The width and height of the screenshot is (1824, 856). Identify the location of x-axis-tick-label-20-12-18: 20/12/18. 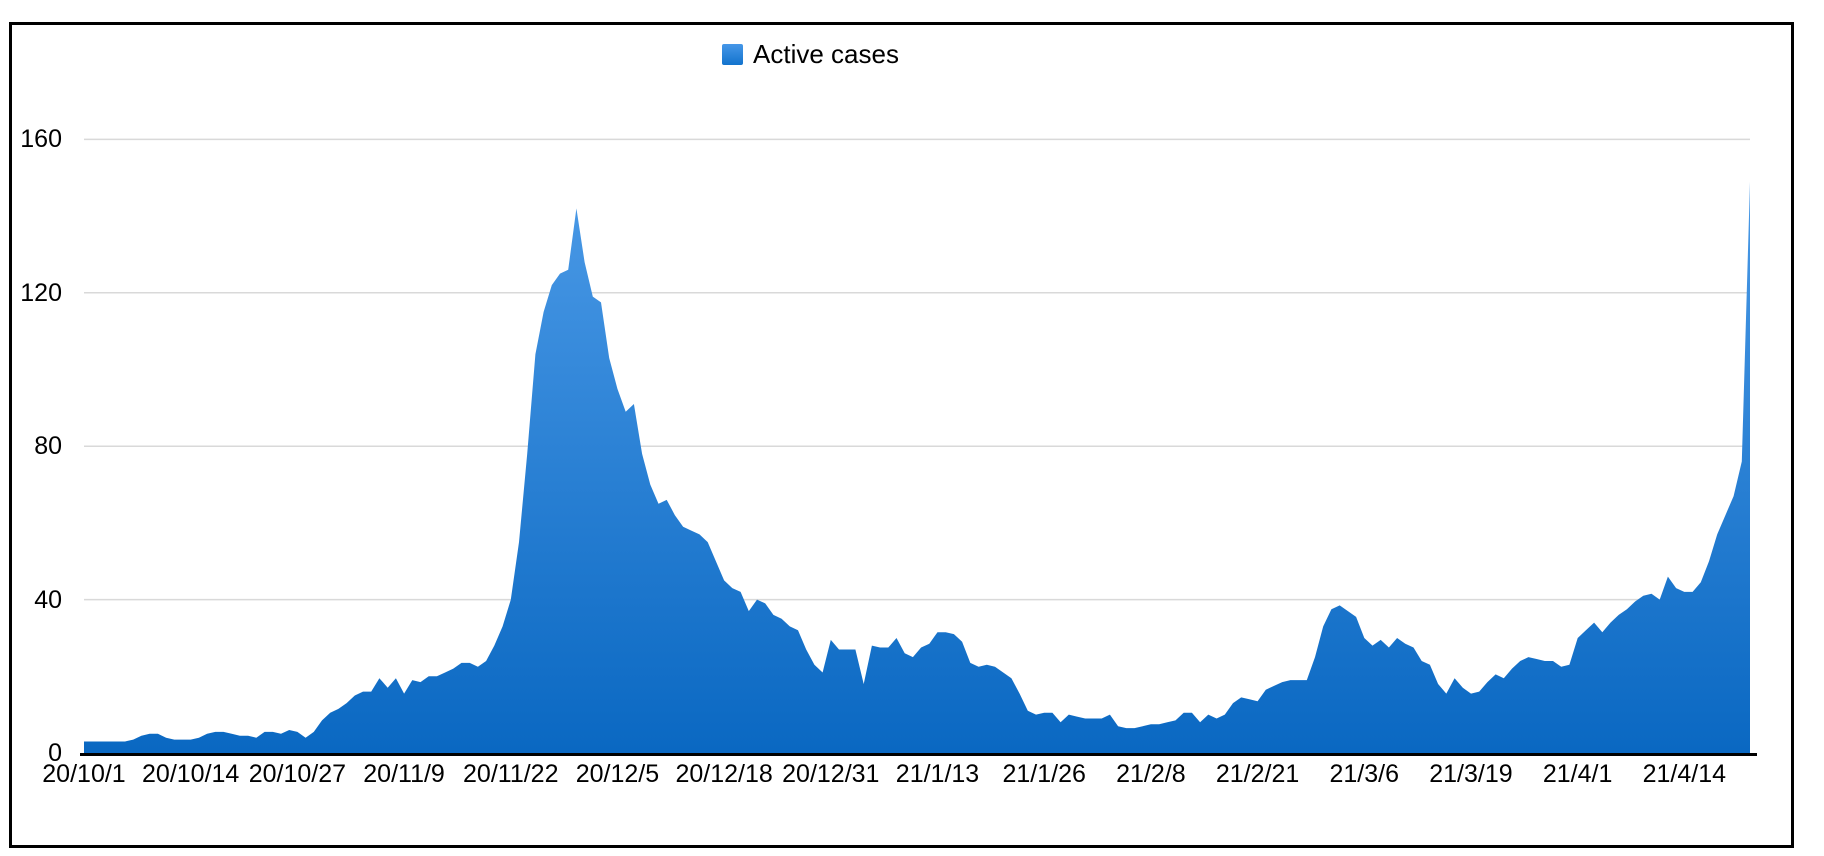
(724, 774).